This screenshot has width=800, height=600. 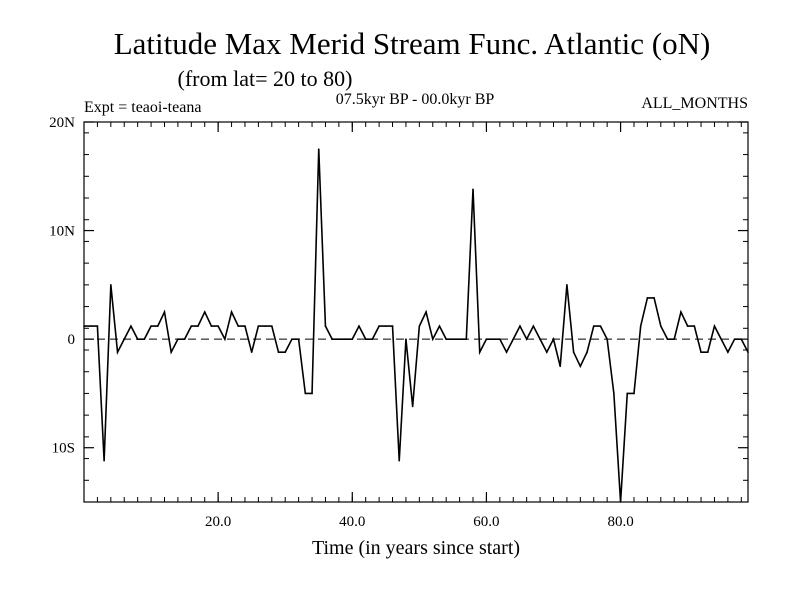 I want to click on chart-subtitle: (from lat= 20 to 80), so click(x=265, y=78).